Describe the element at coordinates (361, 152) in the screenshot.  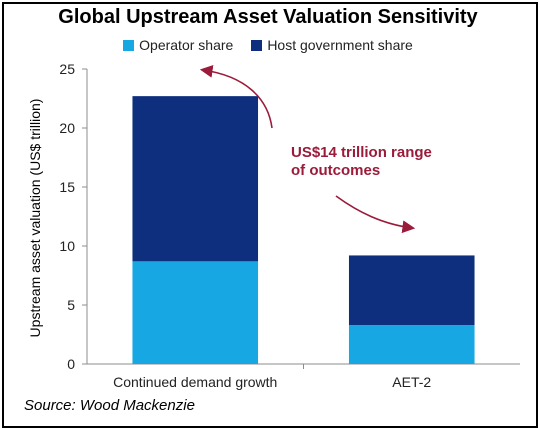
I see `annotation-line-1: US$14 trillion range` at that location.